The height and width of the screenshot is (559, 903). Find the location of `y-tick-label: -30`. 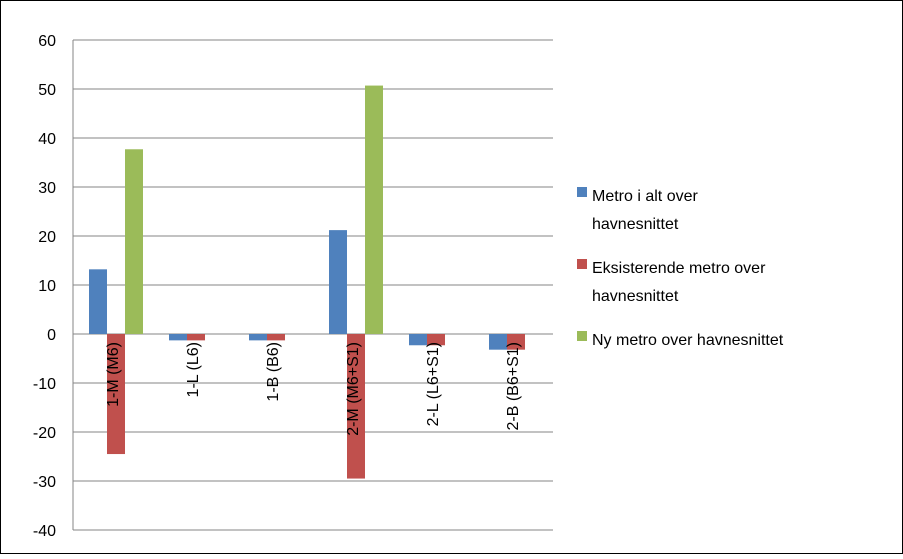

y-tick-label: -30 is located at coordinates (44, 482).